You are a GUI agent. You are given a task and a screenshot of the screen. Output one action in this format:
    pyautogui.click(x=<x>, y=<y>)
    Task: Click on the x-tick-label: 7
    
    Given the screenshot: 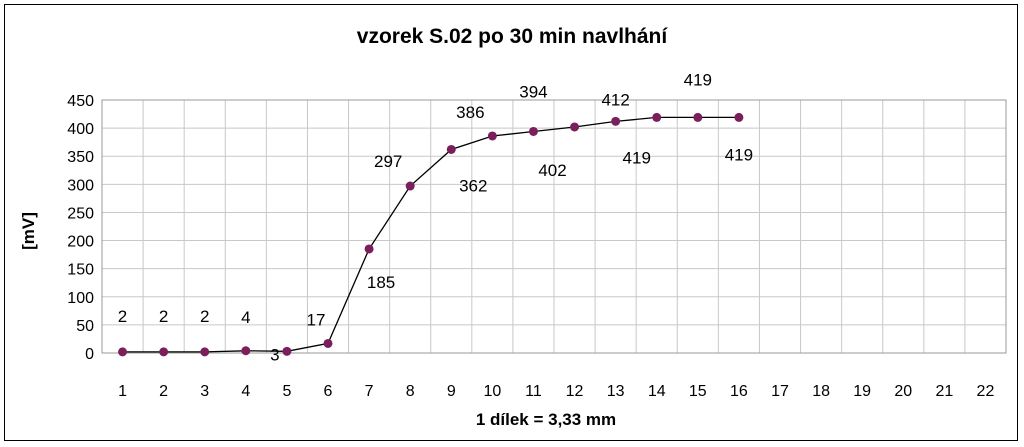 What is the action you would take?
    pyautogui.click(x=369, y=391)
    